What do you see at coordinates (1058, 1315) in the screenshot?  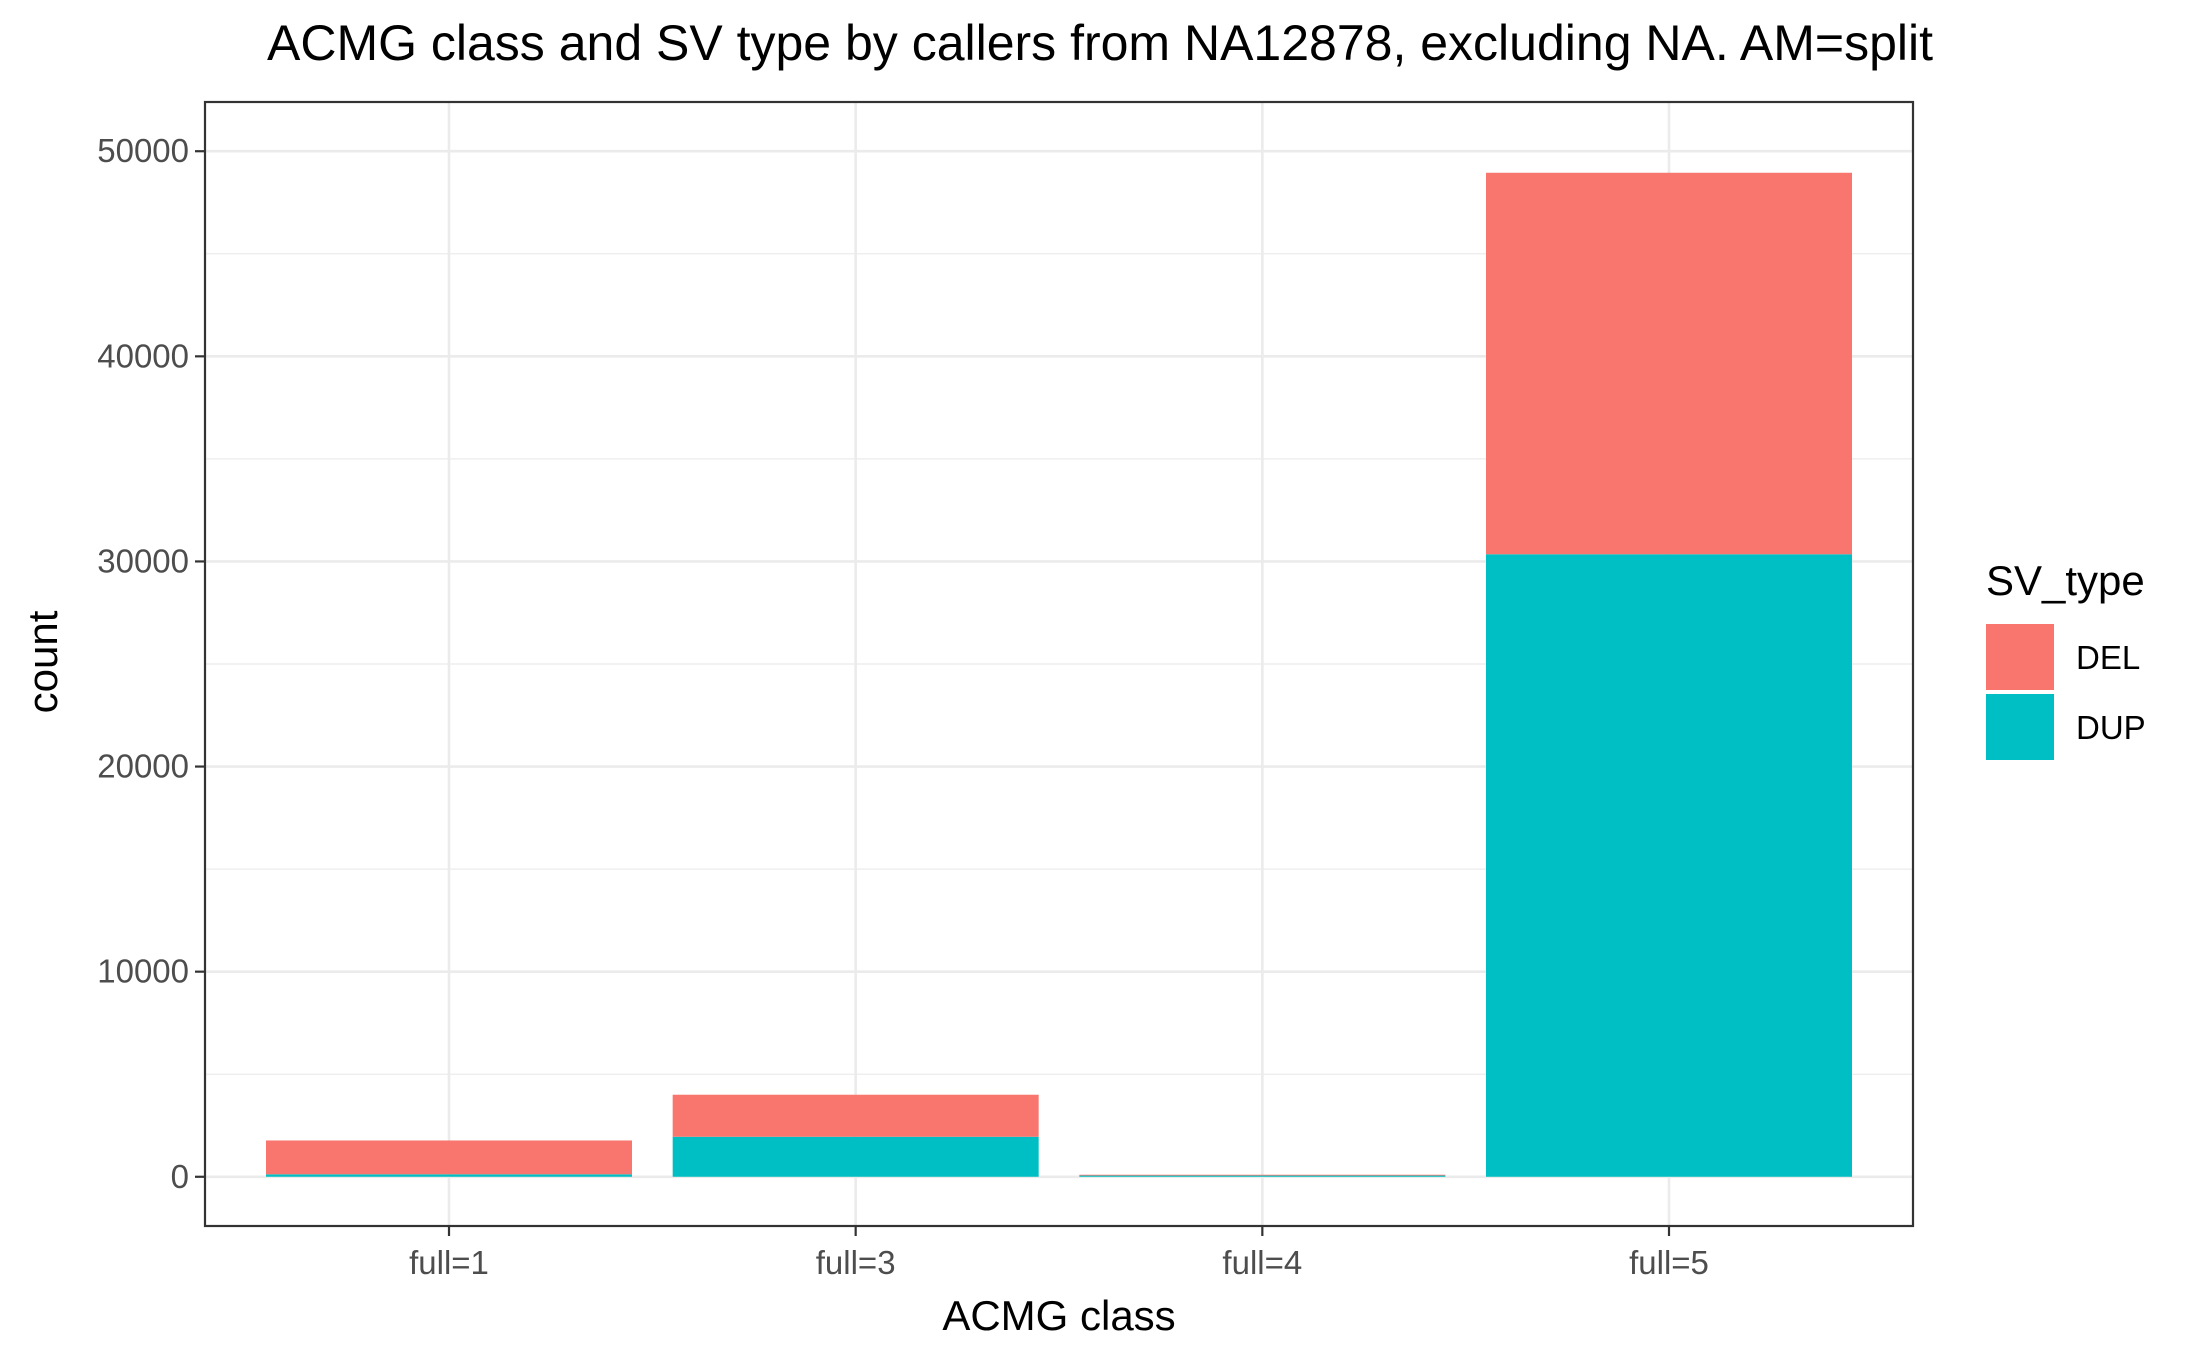 I see `x-axis-title: ACMG class` at bounding box center [1058, 1315].